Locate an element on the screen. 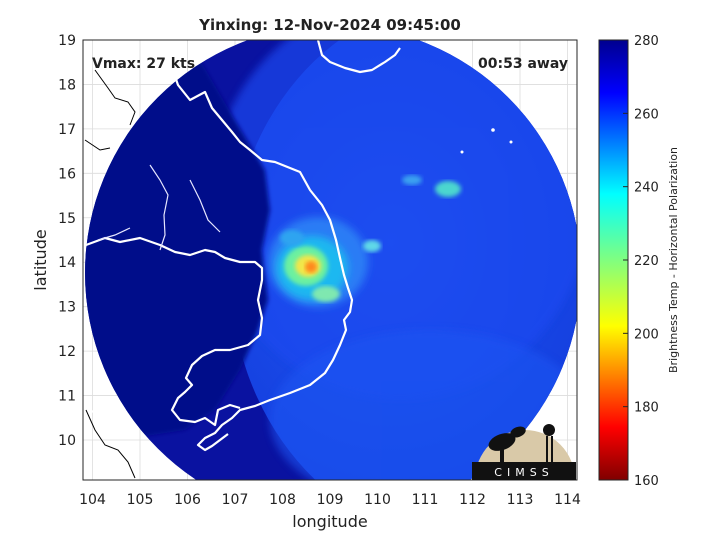 The width and height of the screenshot is (720, 540). colorbar-tick-label: 160 is located at coordinates (646, 481).